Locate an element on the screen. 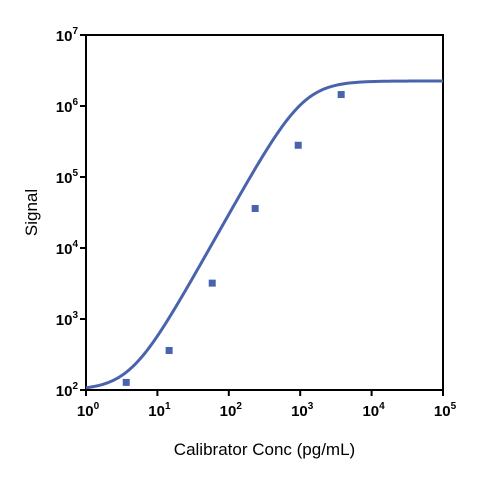 The height and width of the screenshot is (477, 500). x-tick-label: 10³ is located at coordinates (302, 410).